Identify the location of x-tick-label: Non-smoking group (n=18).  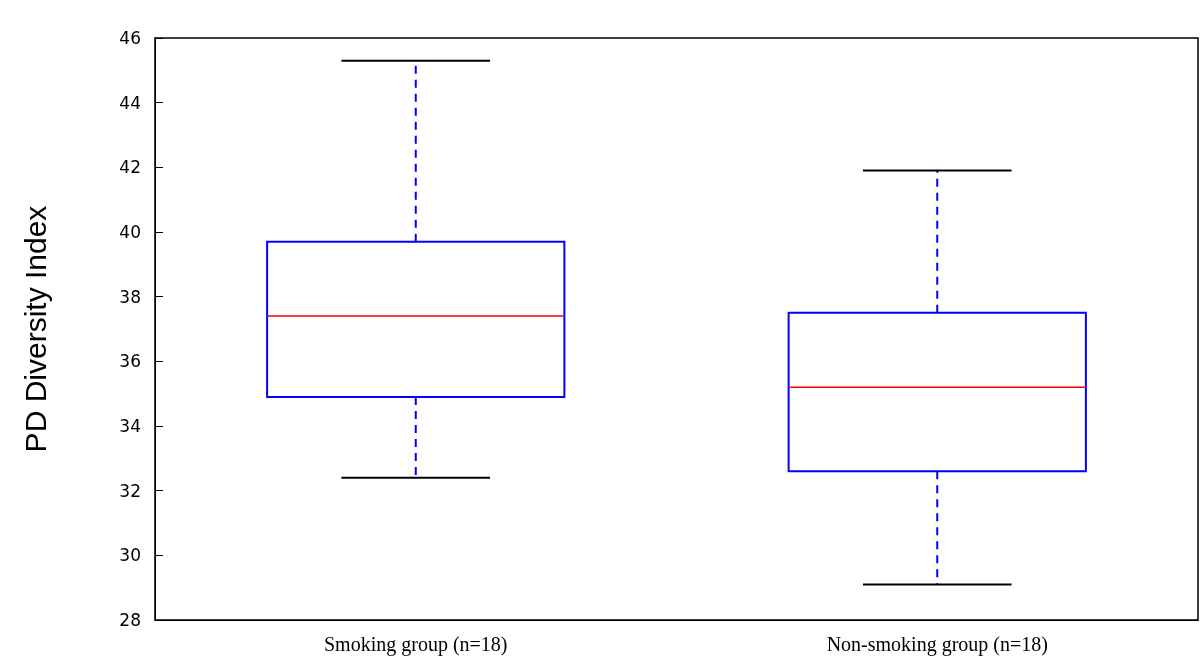
(937, 644).